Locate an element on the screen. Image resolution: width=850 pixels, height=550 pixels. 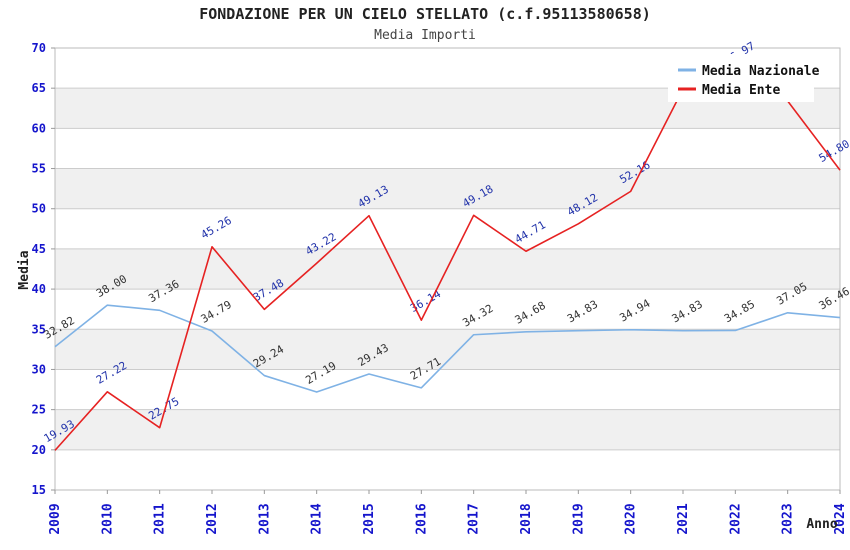
x-tick-label: 2022 is located at coordinates (735, 518).